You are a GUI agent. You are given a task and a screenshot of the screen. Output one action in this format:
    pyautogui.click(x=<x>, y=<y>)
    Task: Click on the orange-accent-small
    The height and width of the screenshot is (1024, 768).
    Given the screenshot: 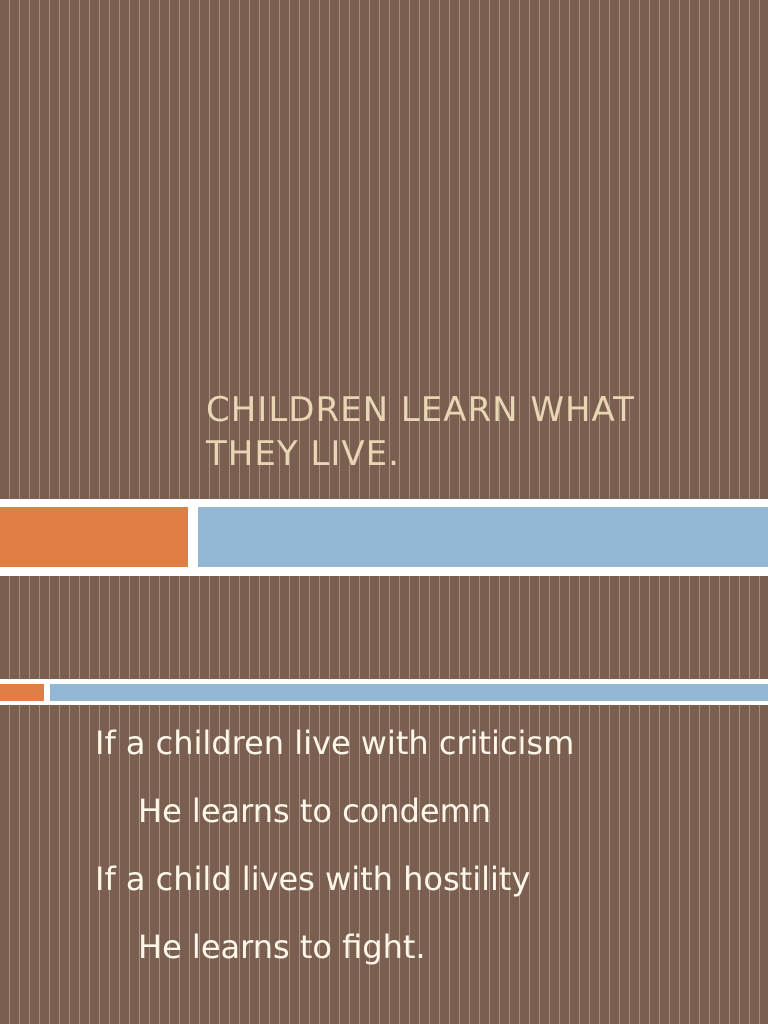 What is the action you would take?
    pyautogui.click(x=22, y=692)
    